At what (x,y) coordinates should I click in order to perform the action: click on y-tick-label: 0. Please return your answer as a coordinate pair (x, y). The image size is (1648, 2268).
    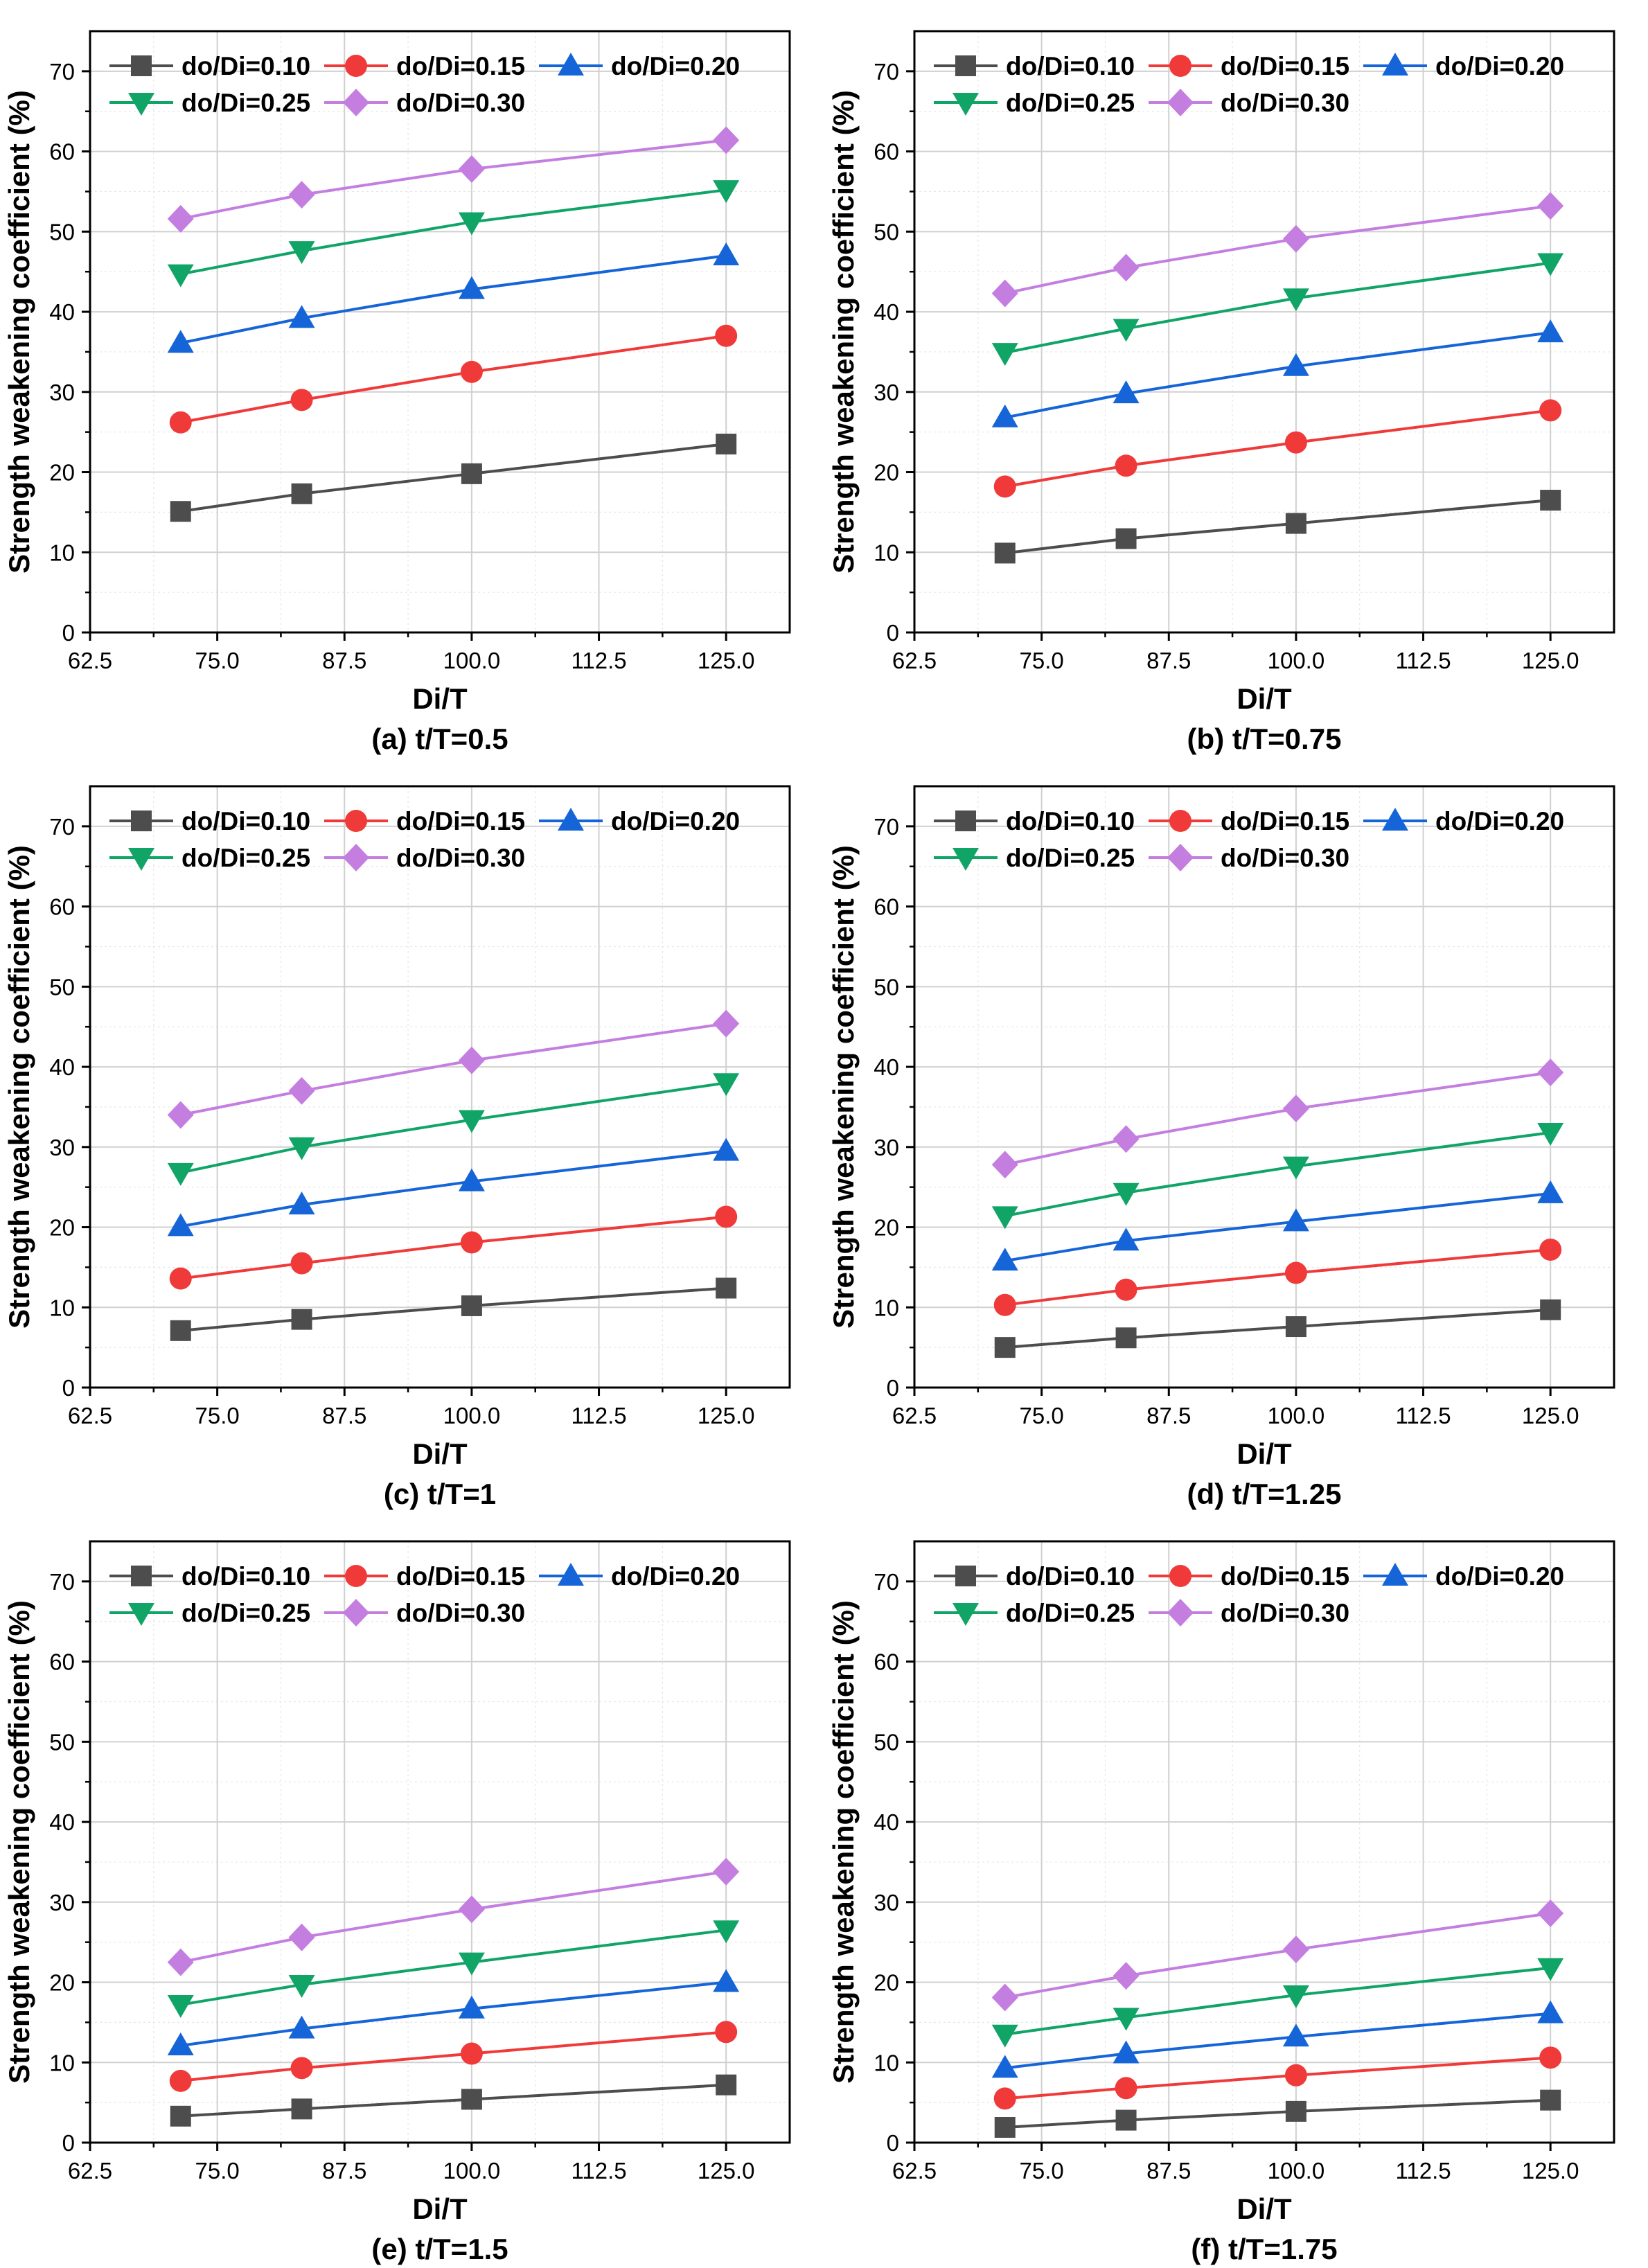
    Looking at the image, I should click on (68, 633).